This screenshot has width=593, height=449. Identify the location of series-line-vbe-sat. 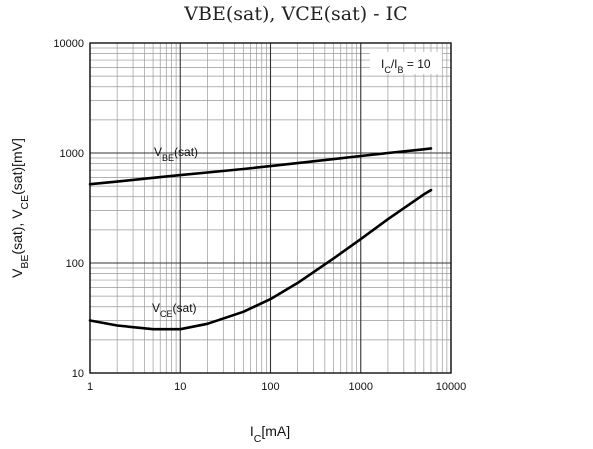
(260, 166).